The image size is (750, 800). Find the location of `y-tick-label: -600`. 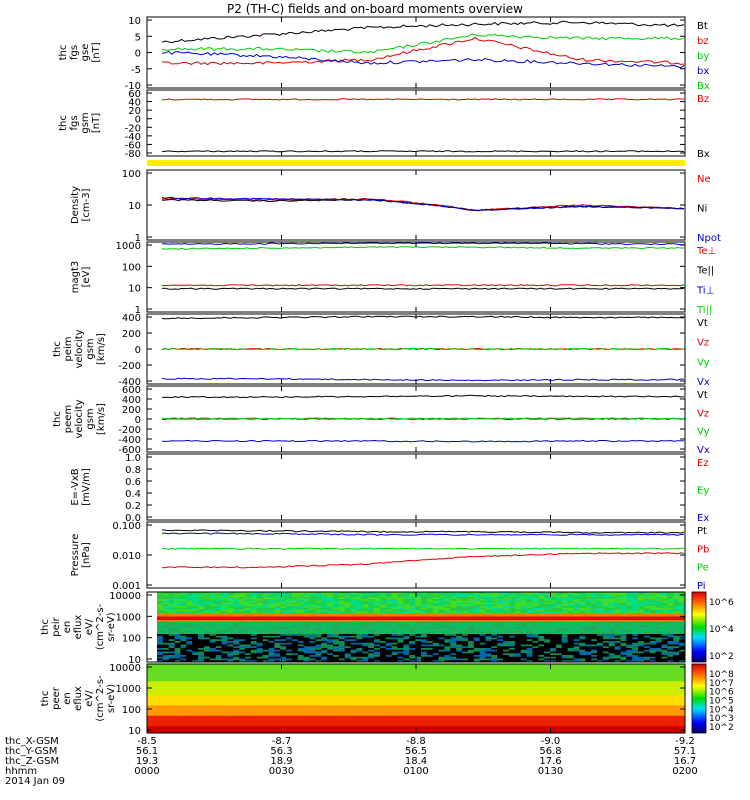

y-tick-label: -600 is located at coordinates (129, 450).